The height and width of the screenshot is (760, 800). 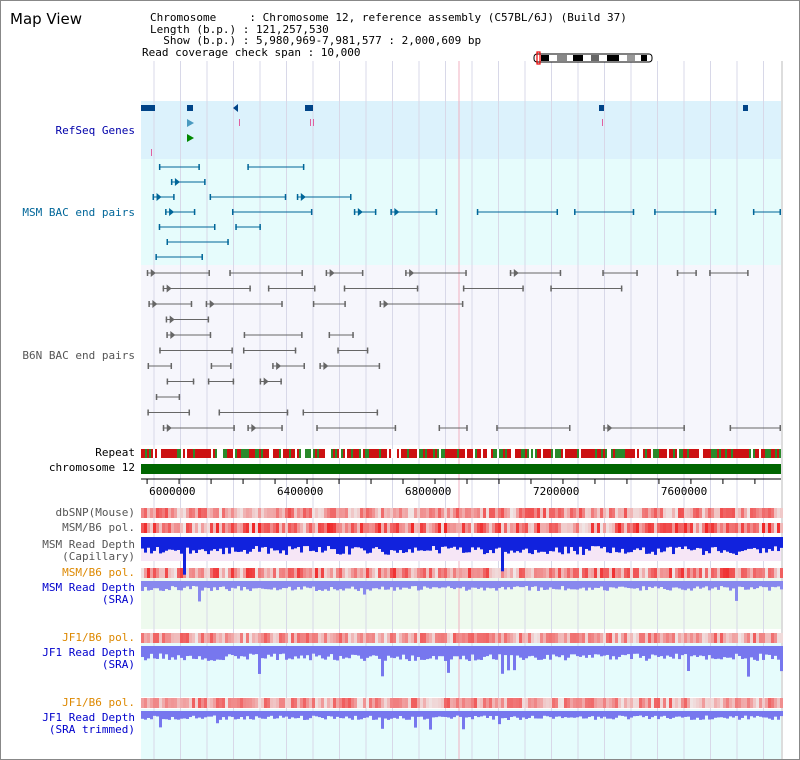 I want to click on track-label-jf1-depth-sra: JF1 Read Depth, so click(x=88, y=652).